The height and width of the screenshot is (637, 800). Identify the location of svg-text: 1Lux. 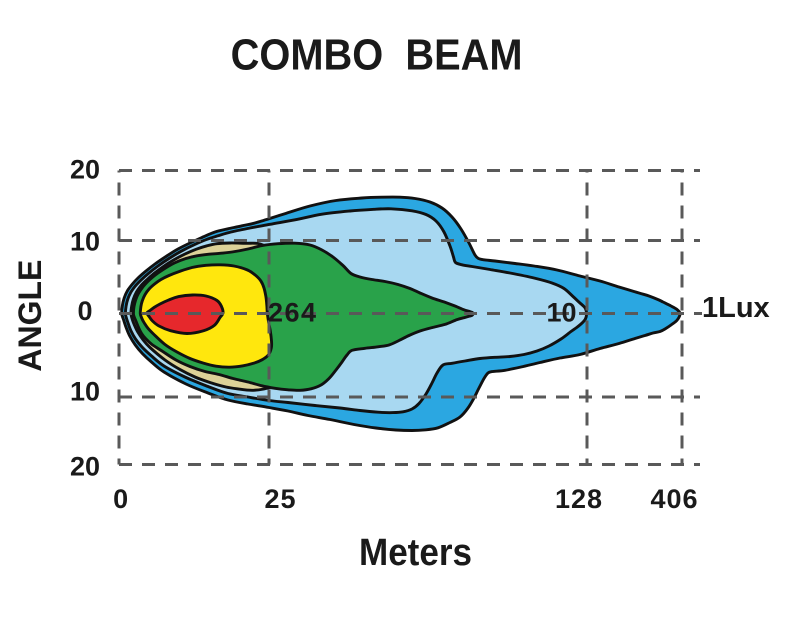
(736, 308).